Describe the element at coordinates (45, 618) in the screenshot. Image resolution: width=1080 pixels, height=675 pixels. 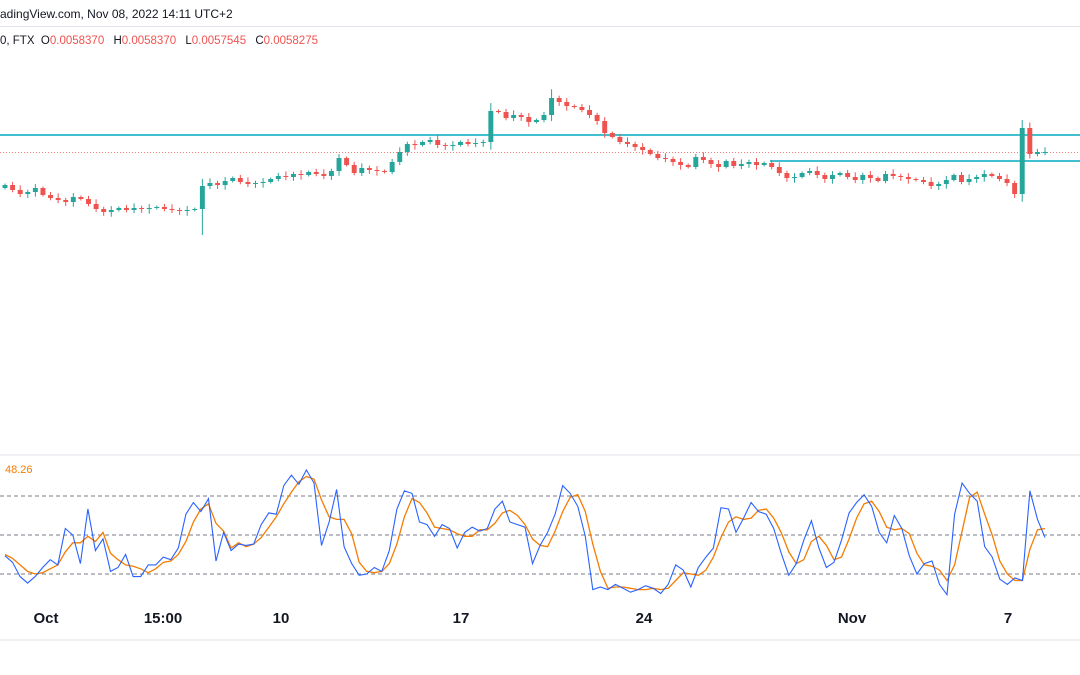
I see `time-tick-label: Oct` at that location.